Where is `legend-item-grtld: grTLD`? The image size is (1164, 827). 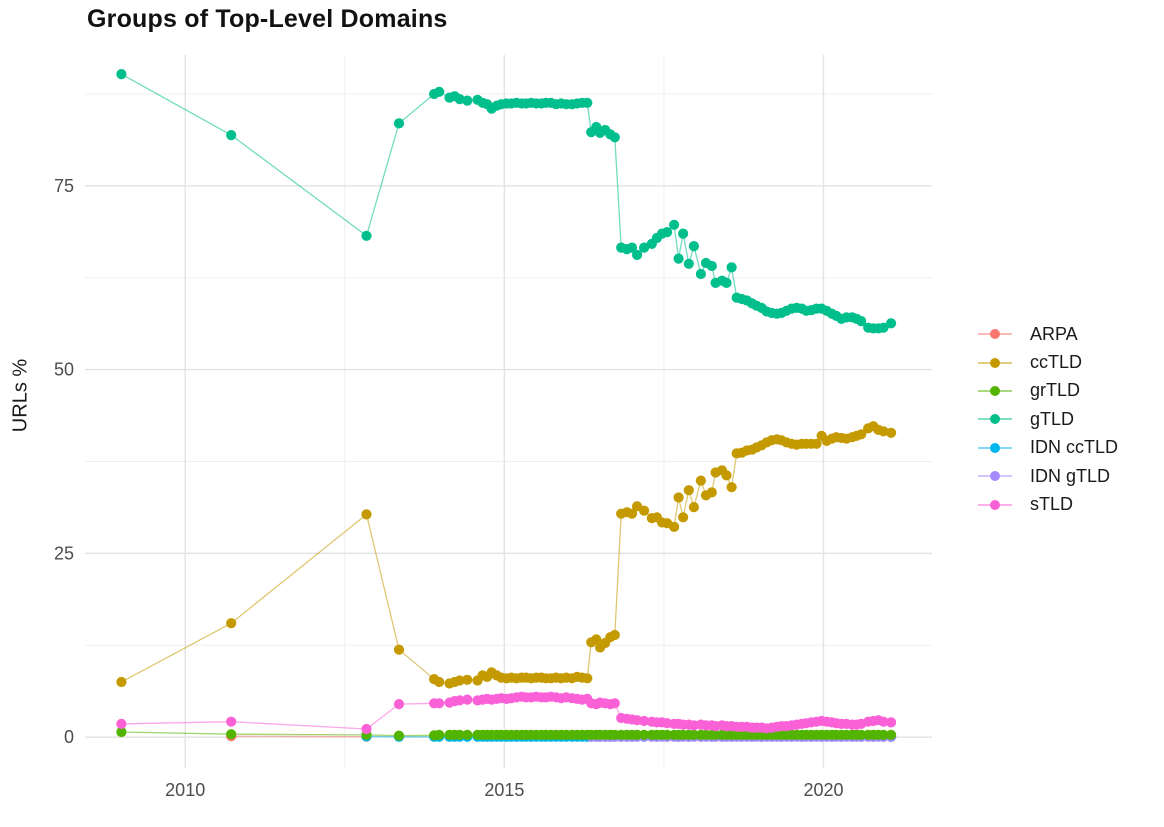
legend-item-grtld: grTLD is located at coordinates (1048, 391).